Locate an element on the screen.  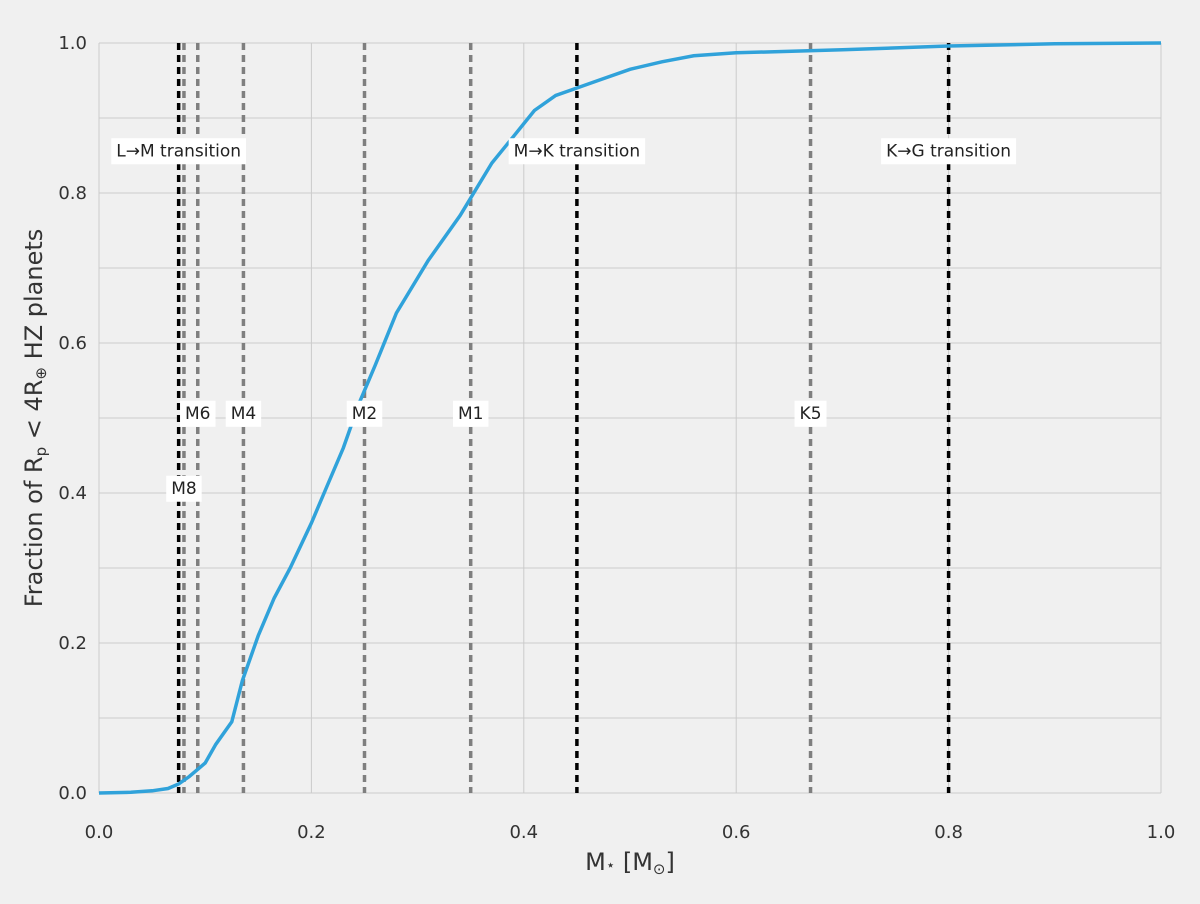
x-axis-label-part: [M is located at coordinates (634, 862).